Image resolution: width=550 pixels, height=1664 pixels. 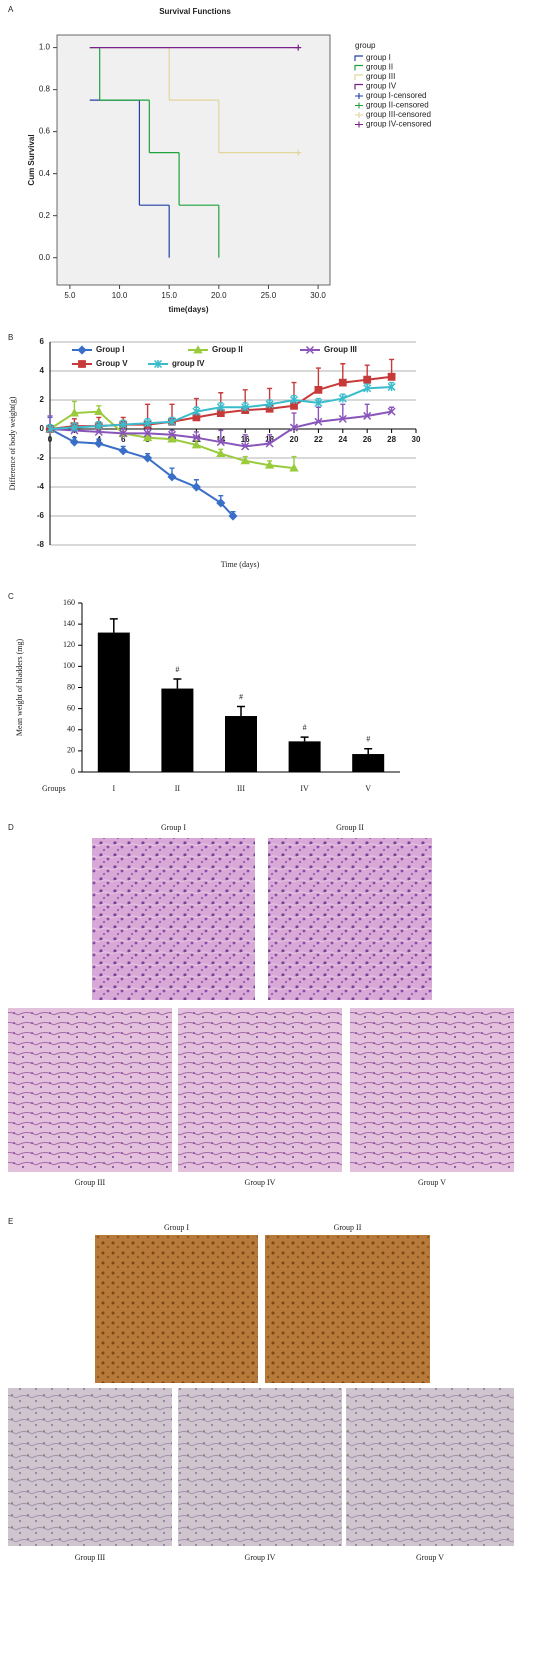 What do you see at coordinates (42, 399) in the screenshot?
I see `y-tick-label: 2` at bounding box center [42, 399].